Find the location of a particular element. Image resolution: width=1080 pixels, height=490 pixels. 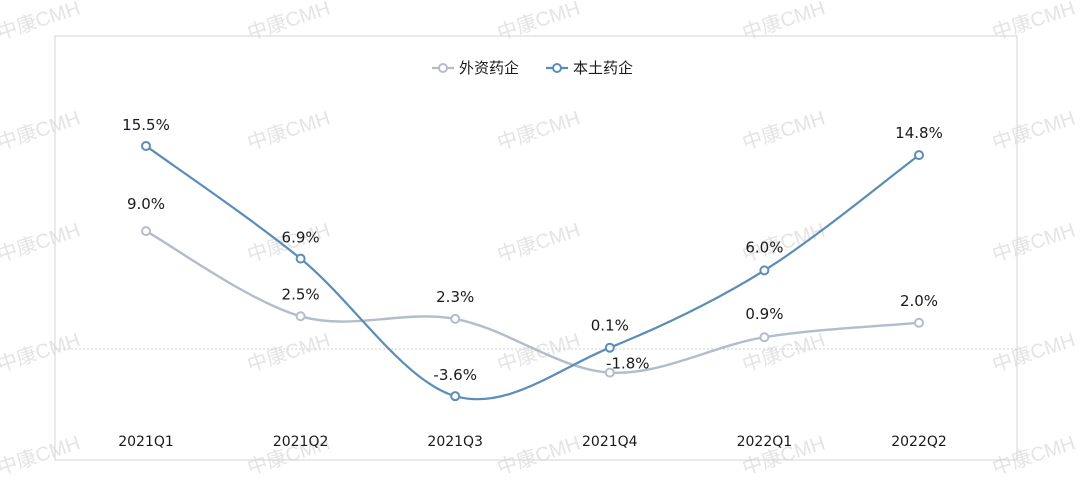

data-label: -1.8% is located at coordinates (628, 364).